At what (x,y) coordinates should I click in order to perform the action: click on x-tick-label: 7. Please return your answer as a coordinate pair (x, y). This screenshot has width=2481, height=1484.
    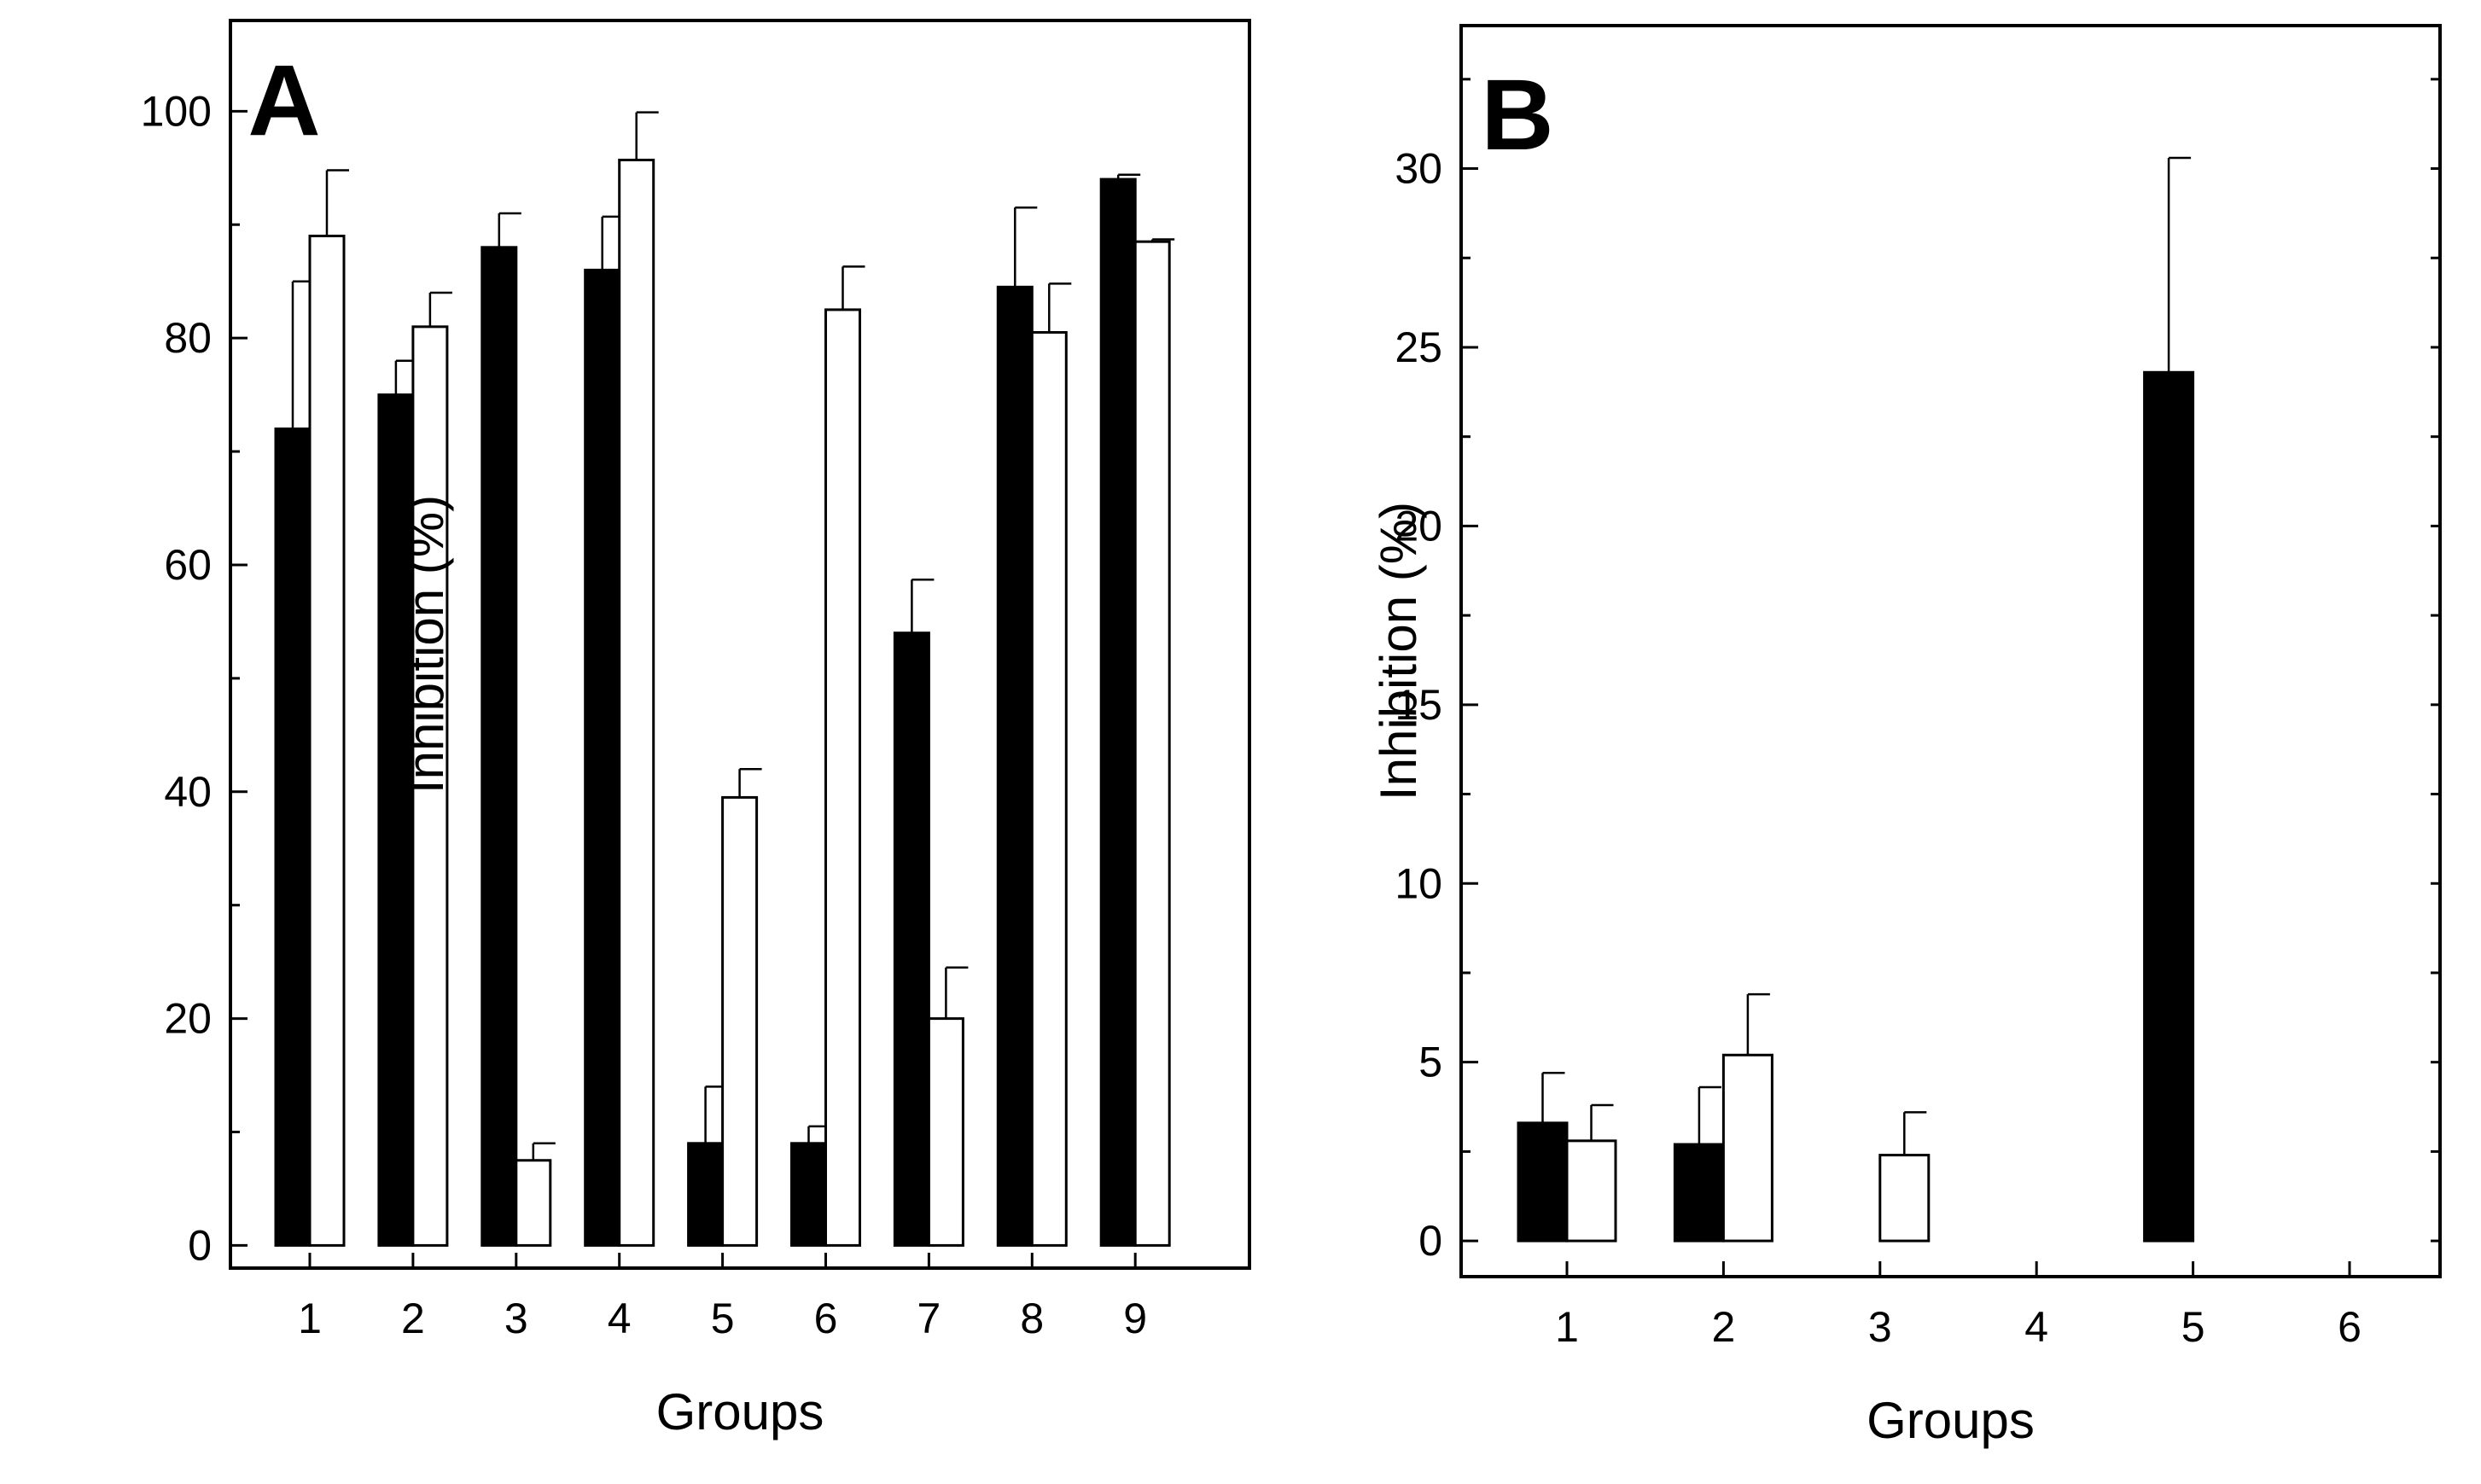
    Looking at the image, I should click on (929, 1319).